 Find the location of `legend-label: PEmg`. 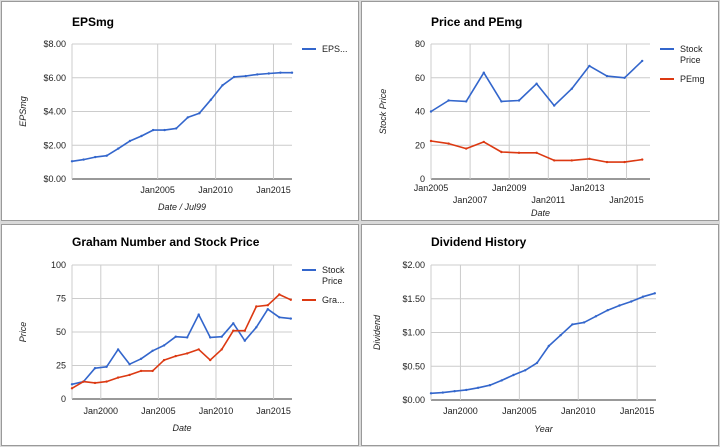

legend-label: PEmg is located at coordinates (692, 79).